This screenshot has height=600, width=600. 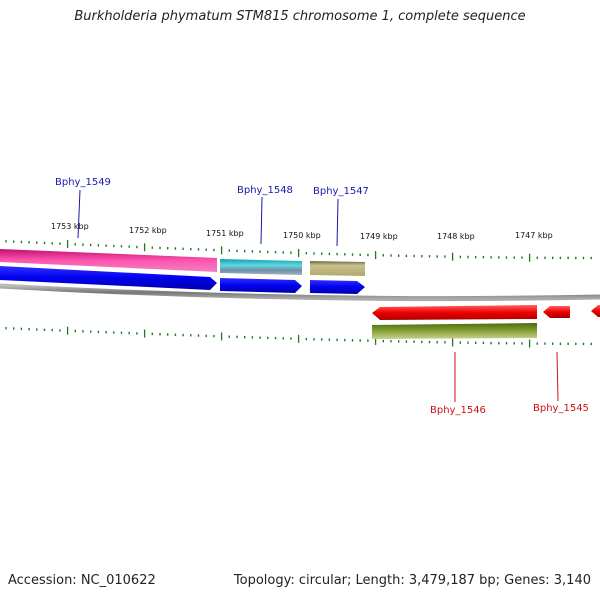 I want to click on olive-feature-bar, so click(x=454, y=331).